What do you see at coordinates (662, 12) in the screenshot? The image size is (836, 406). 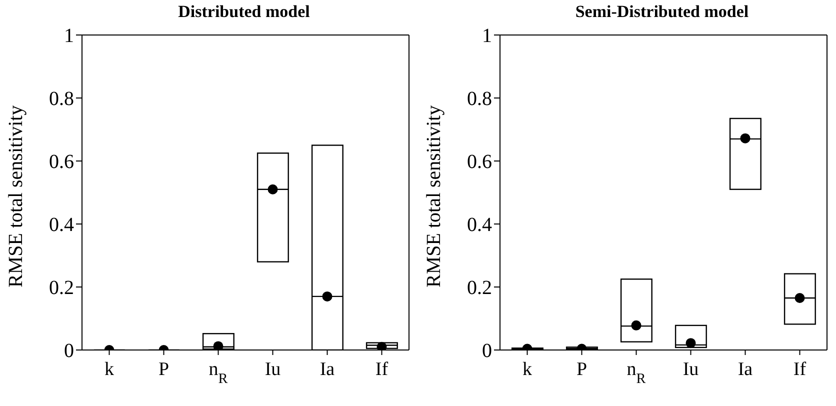 I see `chart-title: Semi-Distributed model` at bounding box center [662, 12].